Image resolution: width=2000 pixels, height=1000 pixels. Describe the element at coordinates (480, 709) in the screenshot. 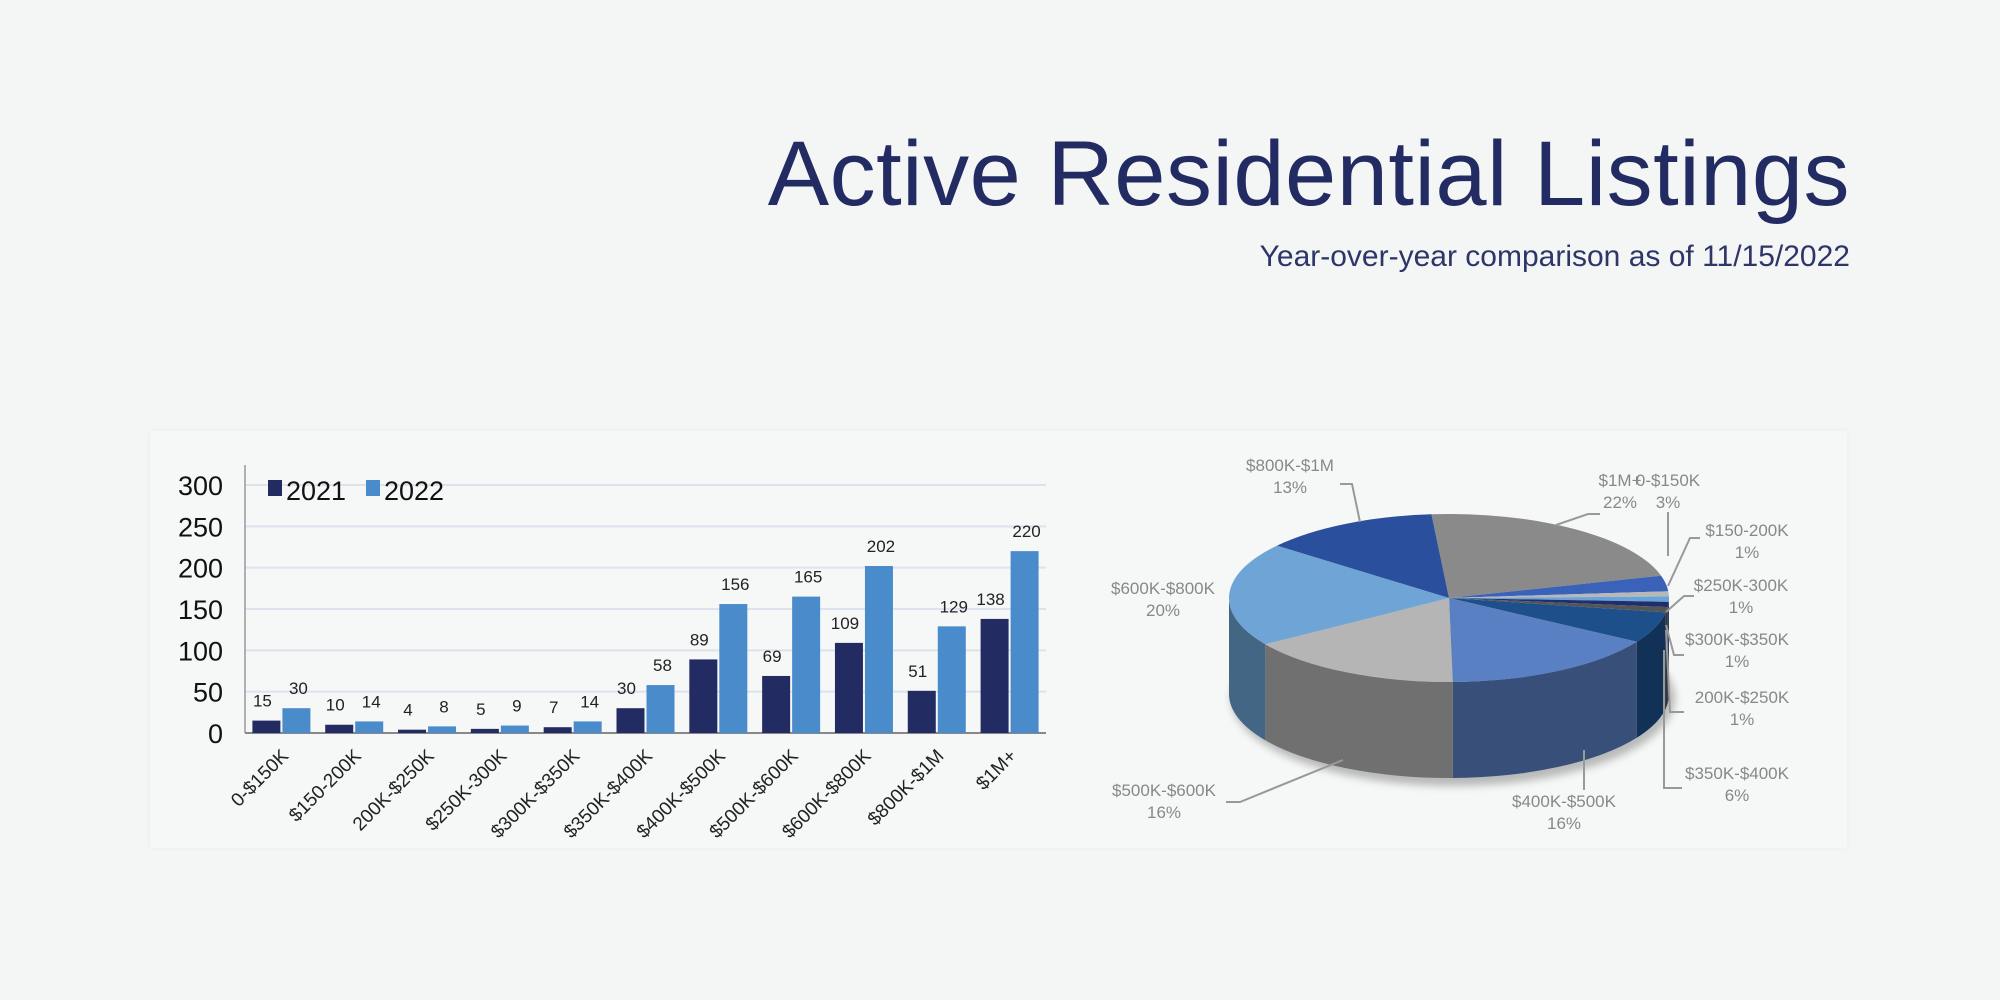

I see `data-label-2021: 5` at that location.